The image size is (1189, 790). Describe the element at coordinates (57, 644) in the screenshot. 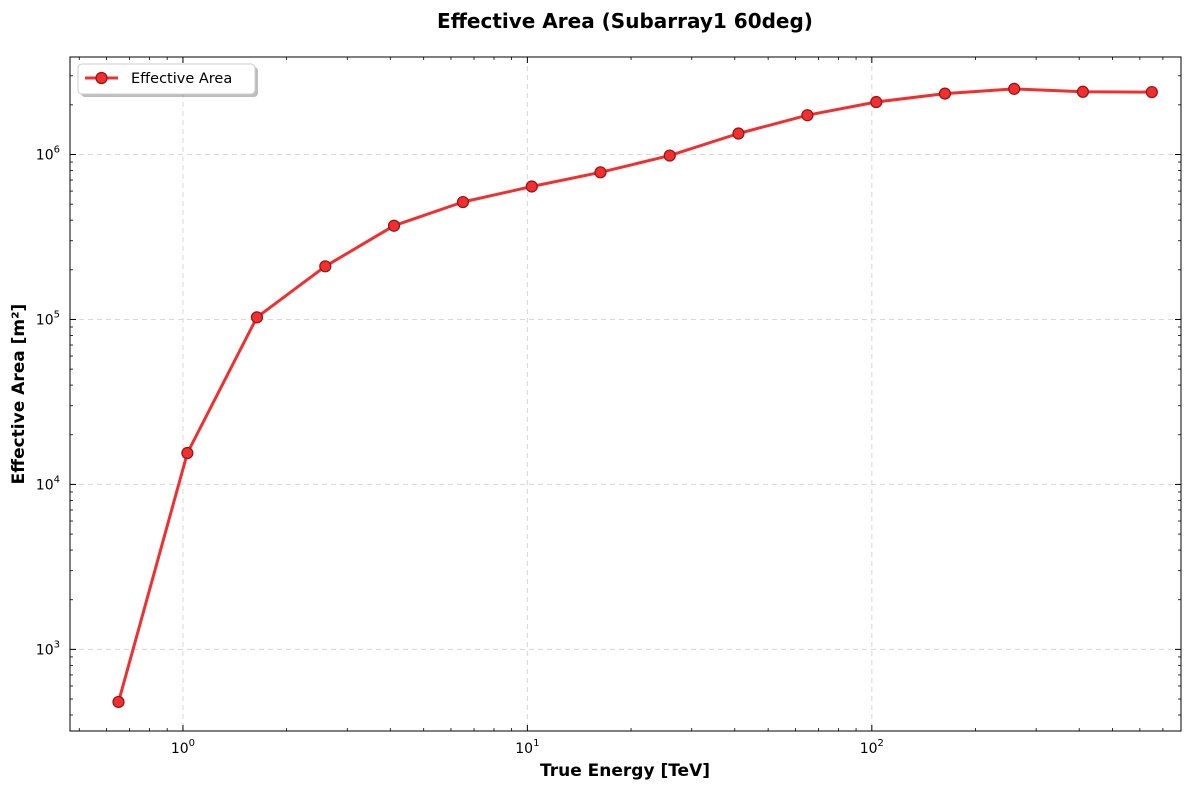

I see `y-tick-exponent: 3` at that location.